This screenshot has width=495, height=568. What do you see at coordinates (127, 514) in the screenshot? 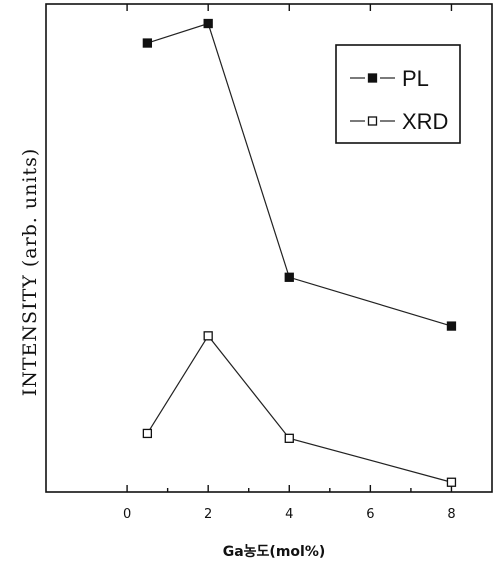
I see `x-tick-label: 0` at bounding box center [127, 514].